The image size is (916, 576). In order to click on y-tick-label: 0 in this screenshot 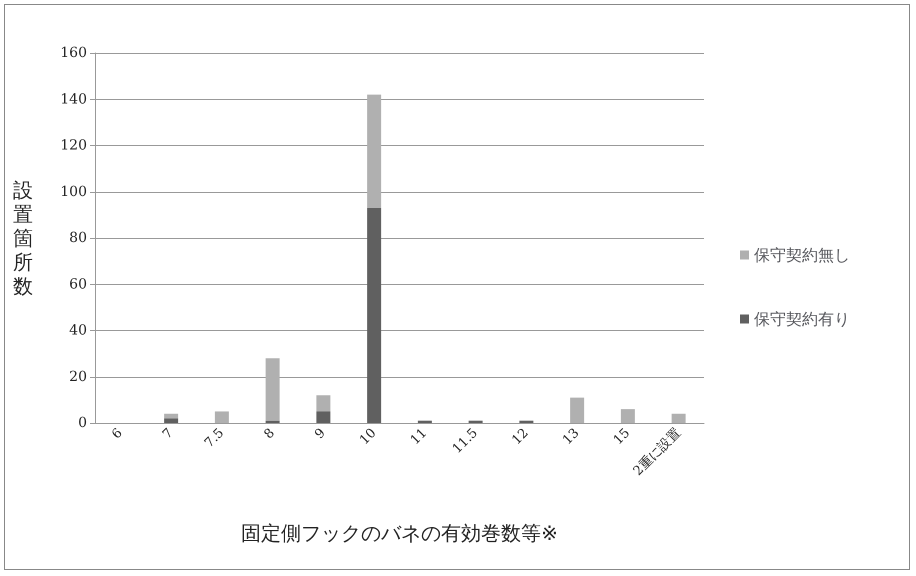, I will do `click(82, 423)`.